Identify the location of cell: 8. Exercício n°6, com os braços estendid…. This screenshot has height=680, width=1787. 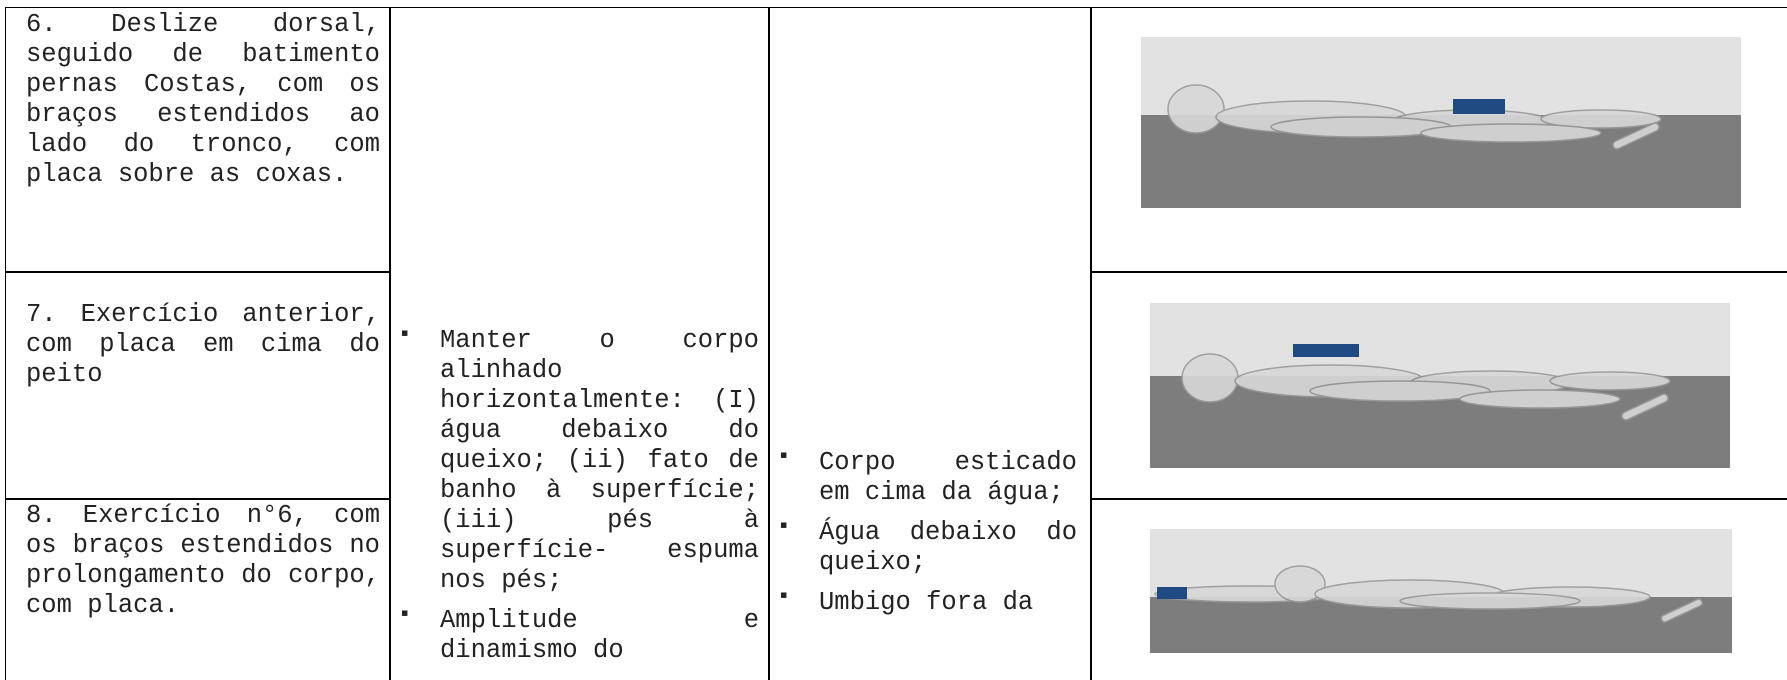
(198, 589).